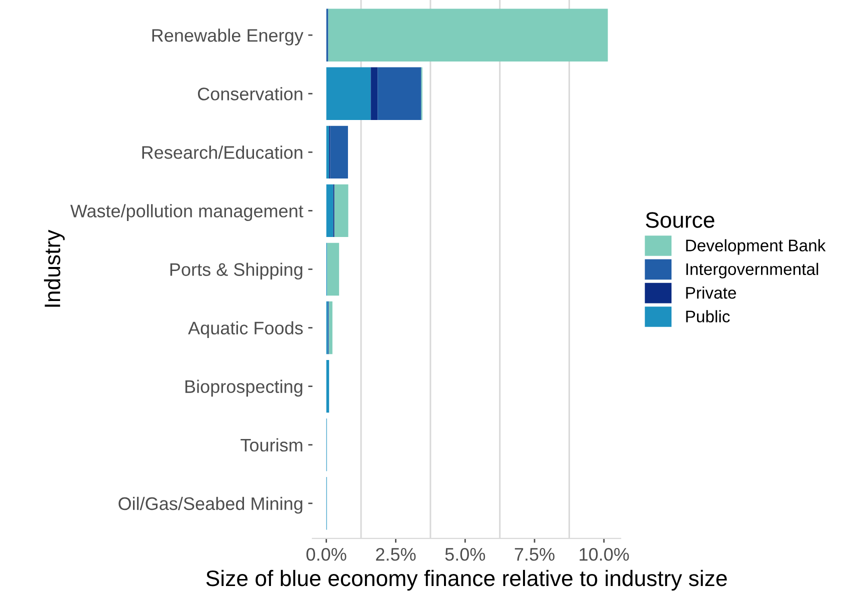  What do you see at coordinates (228, 37) in the screenshot?
I see `y-tick-label: Renewable Energy` at bounding box center [228, 37].